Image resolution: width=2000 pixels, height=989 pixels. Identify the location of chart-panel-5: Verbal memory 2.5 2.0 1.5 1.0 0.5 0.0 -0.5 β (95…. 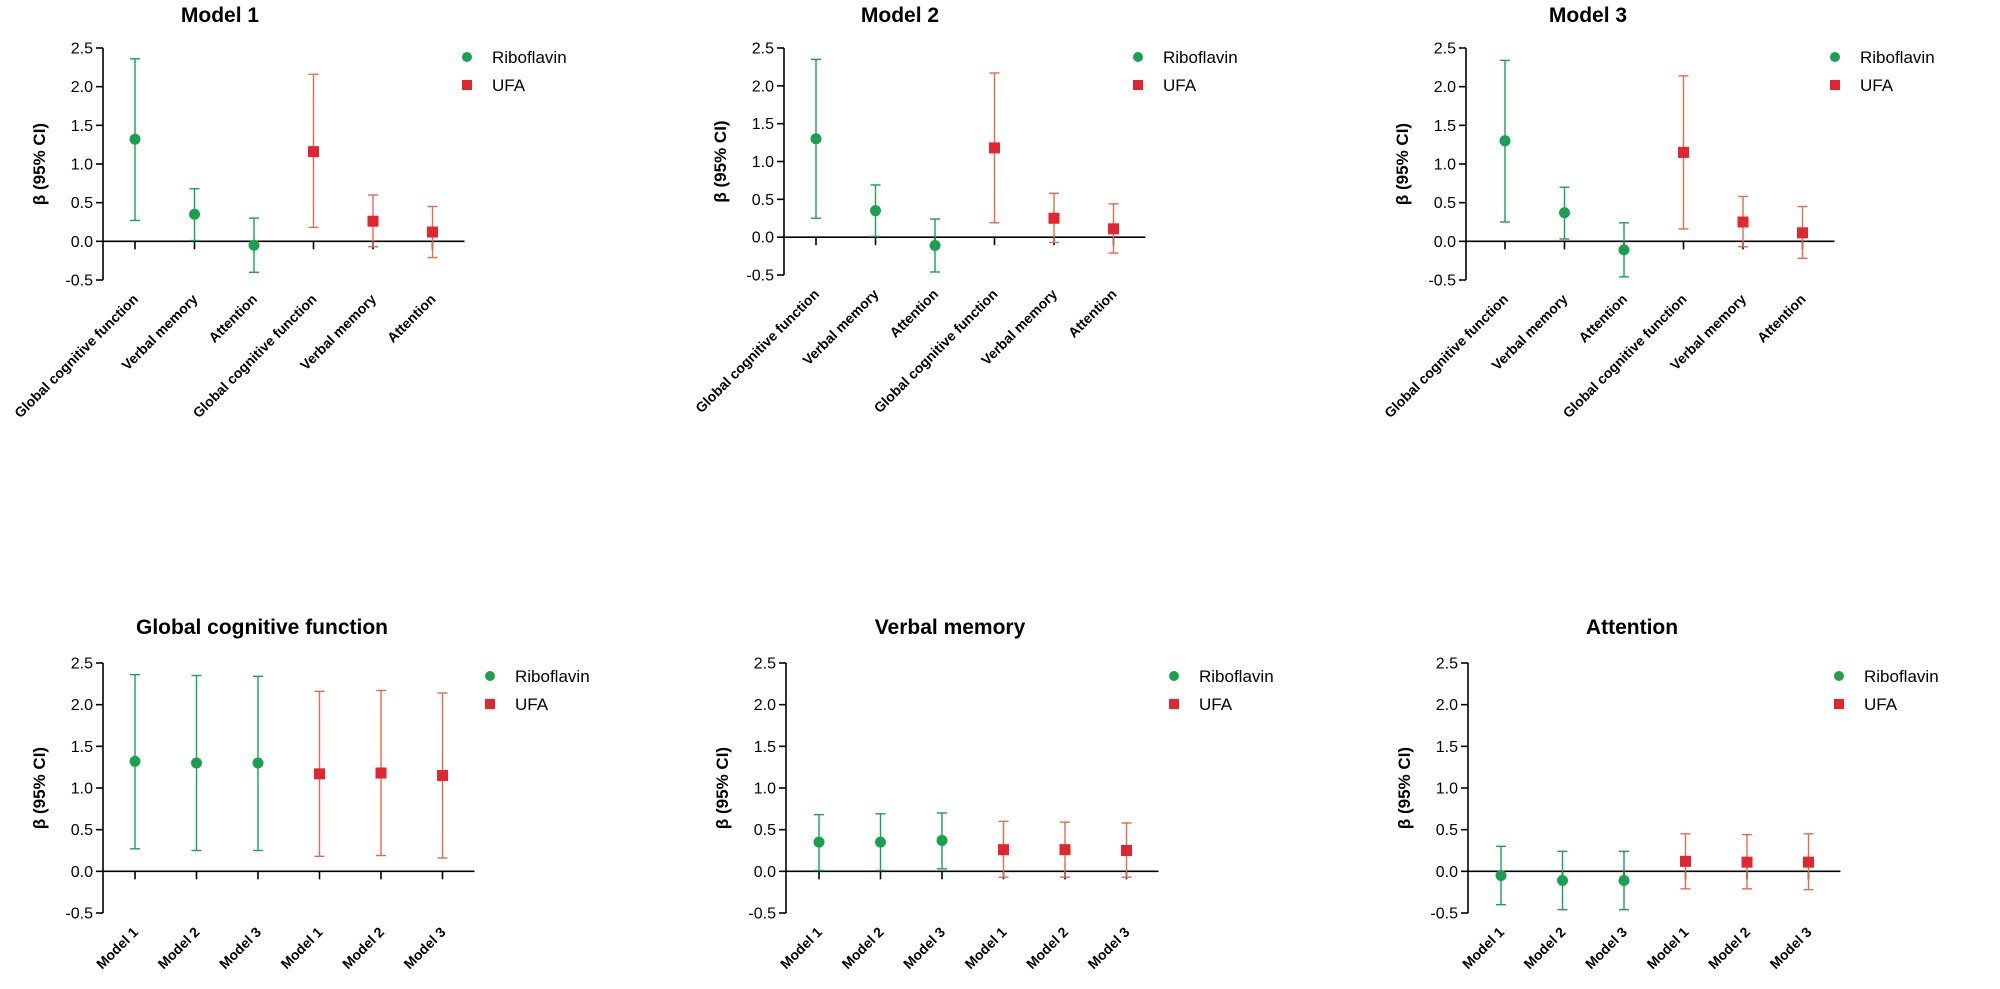
(993, 794).